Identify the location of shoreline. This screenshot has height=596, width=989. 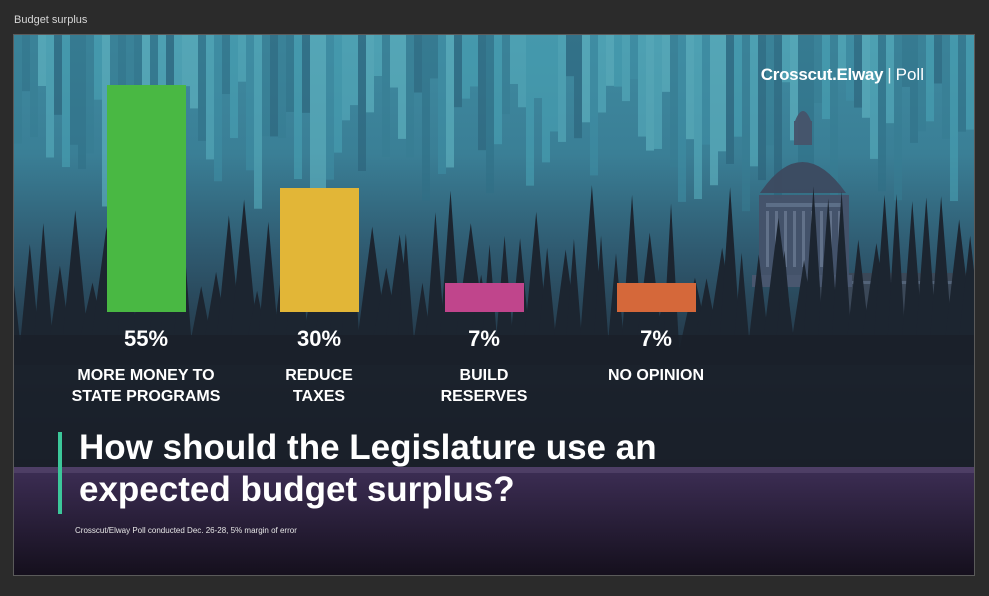
(494, 470).